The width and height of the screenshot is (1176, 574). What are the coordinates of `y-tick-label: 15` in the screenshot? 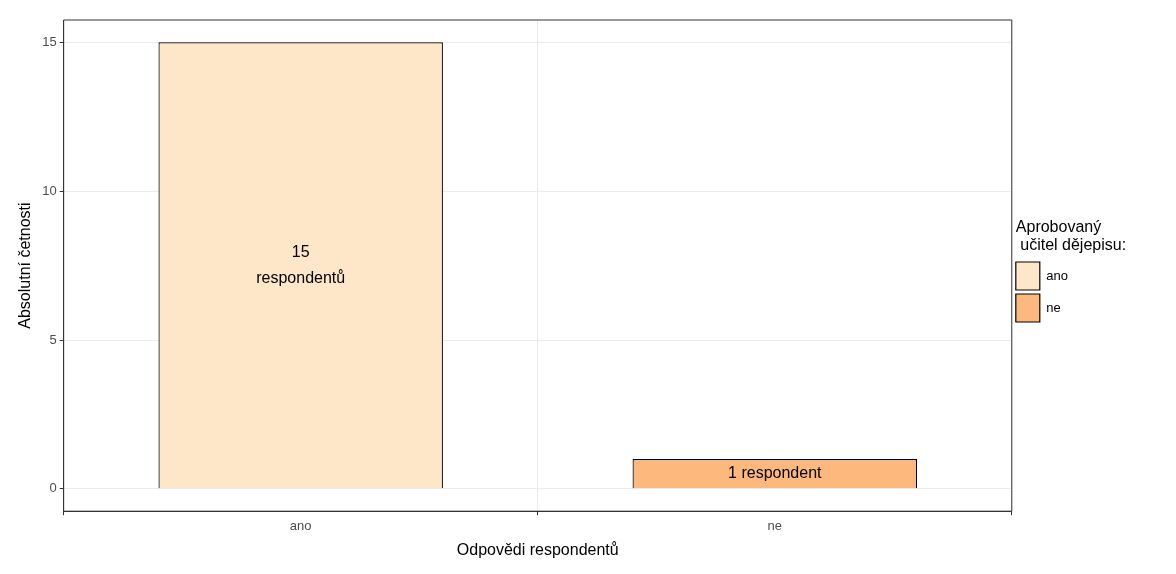 It's located at (49, 41).